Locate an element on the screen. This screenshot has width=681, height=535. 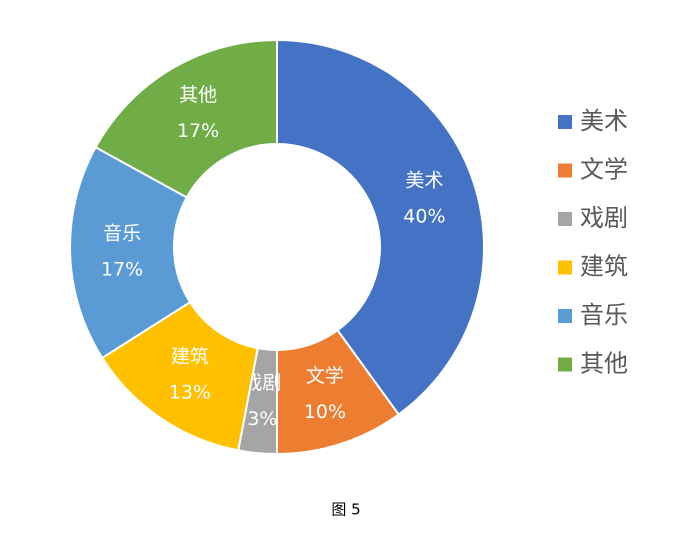
slice-category-label: 文学 is located at coordinates (325, 376).